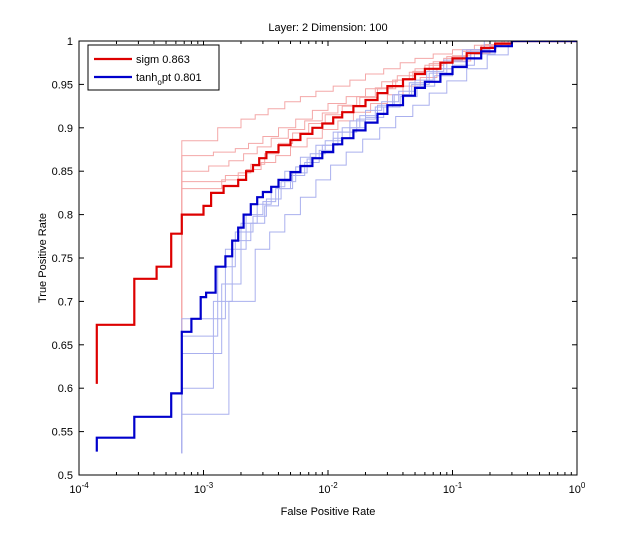 Image resolution: width=639 pixels, height=534 pixels. I want to click on x-tick-label: 10⁻³, so click(204, 488).